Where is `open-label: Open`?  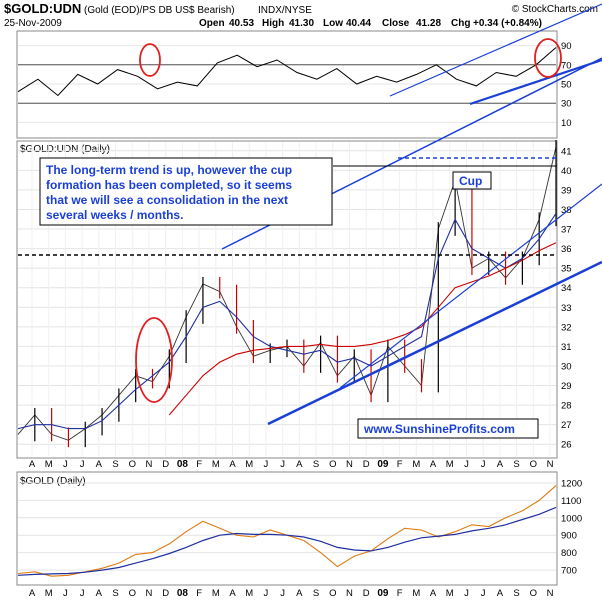
open-label: Open is located at coordinates (212, 23).